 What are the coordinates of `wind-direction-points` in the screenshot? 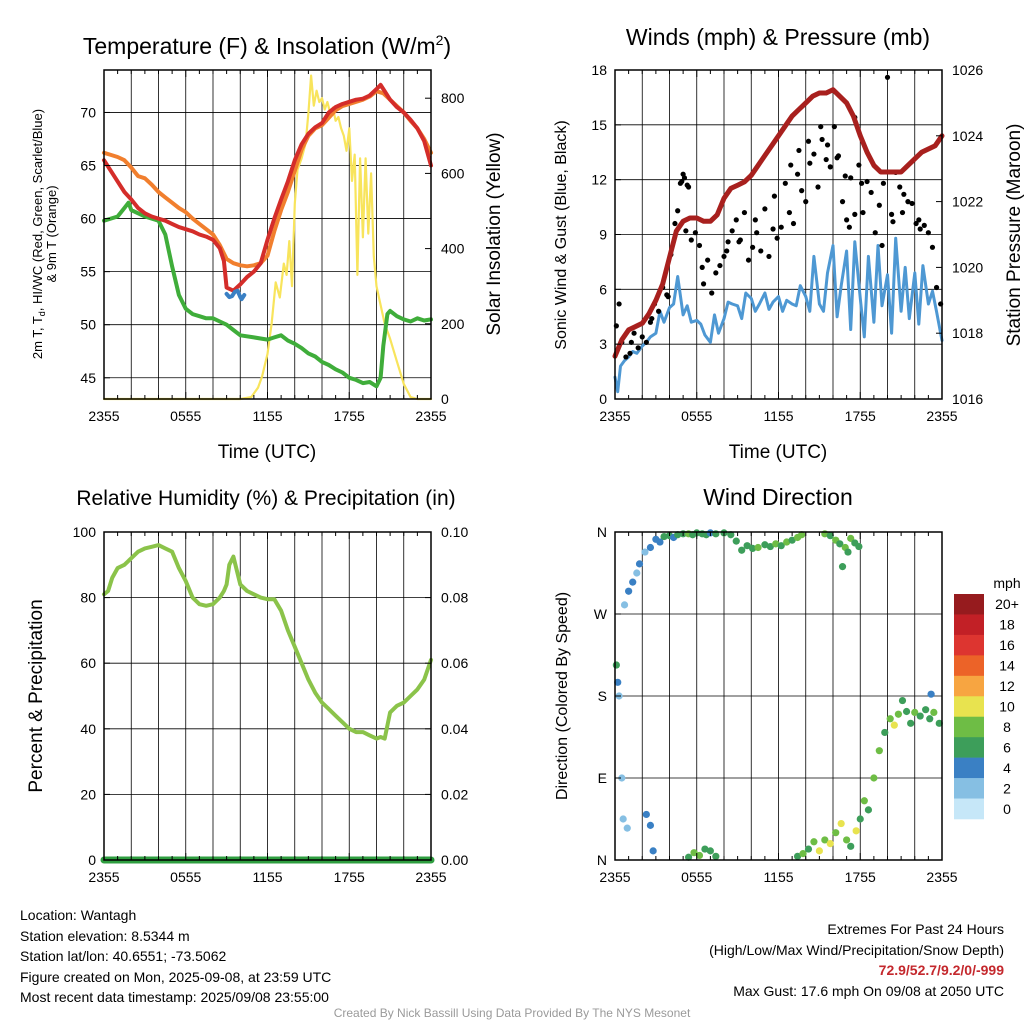 It's located at (777, 695).